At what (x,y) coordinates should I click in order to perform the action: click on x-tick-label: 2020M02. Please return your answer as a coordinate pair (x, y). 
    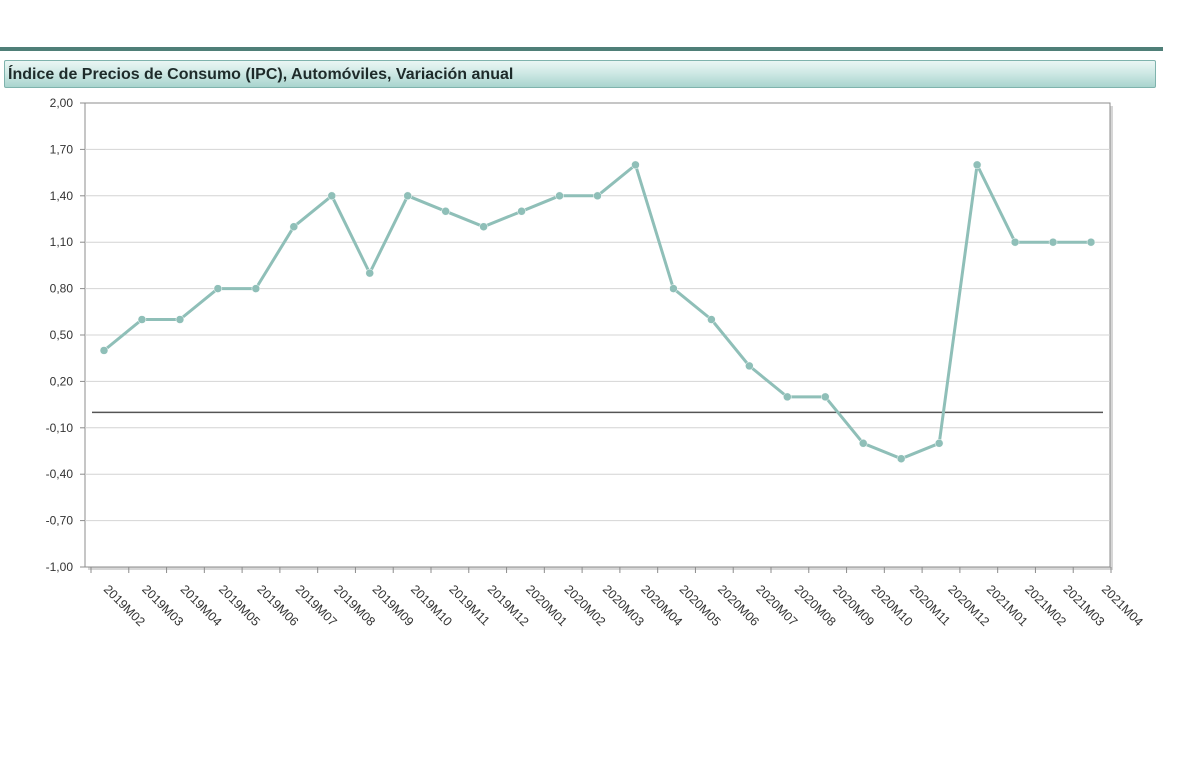
    Looking at the image, I should click on (584, 605).